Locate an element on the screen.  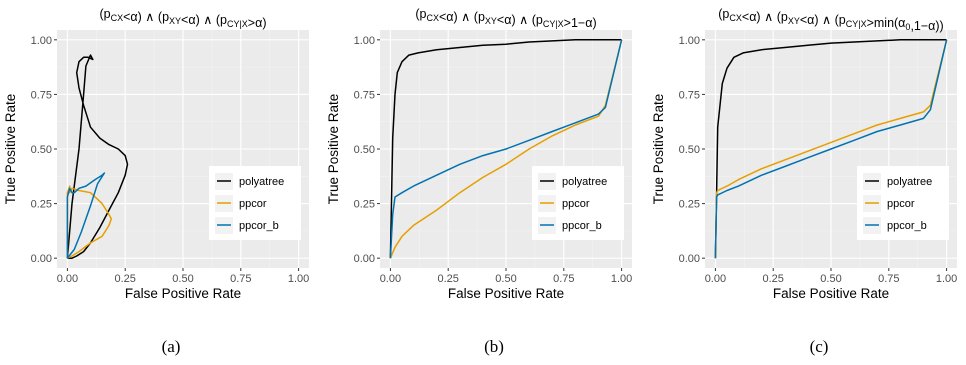
panel-caption: (c) is located at coordinates (819, 346).